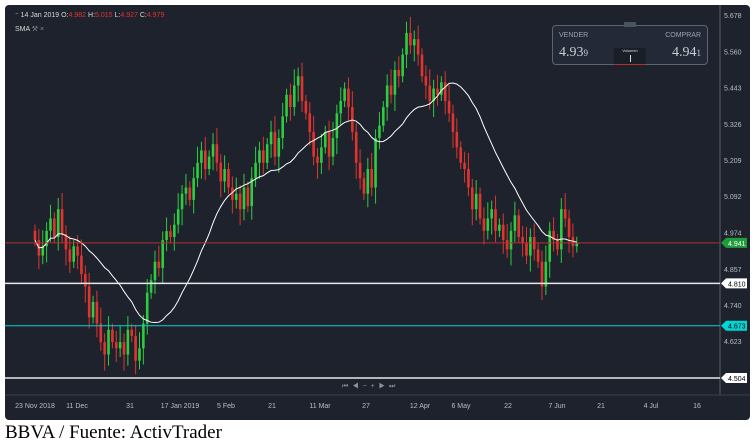 This screenshot has height=447, width=755. I want to click on price-tag, so click(734, 325).